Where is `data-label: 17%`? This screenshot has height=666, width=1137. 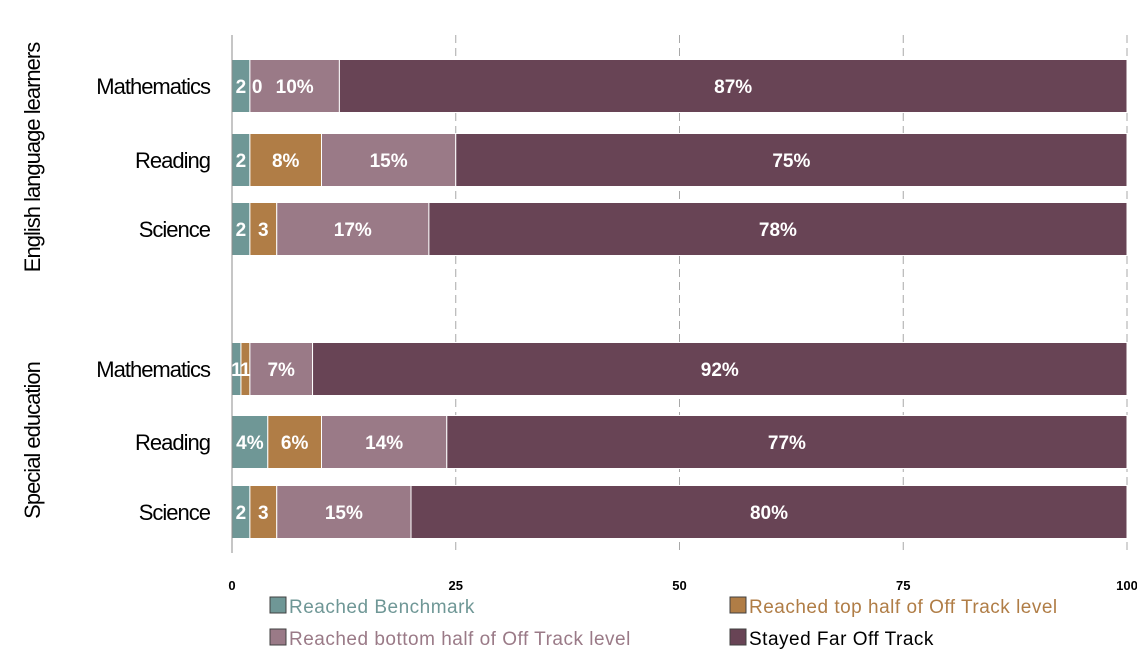 data-label: 17% is located at coordinates (353, 230).